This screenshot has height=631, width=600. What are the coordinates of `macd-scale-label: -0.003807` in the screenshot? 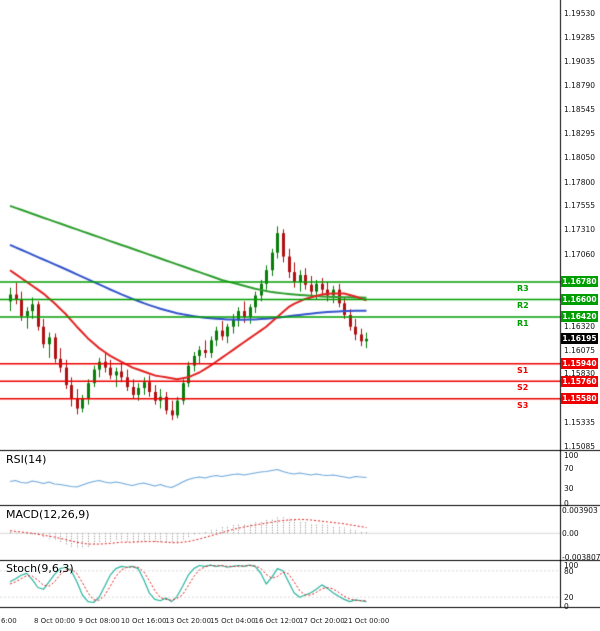 It's located at (581, 558).